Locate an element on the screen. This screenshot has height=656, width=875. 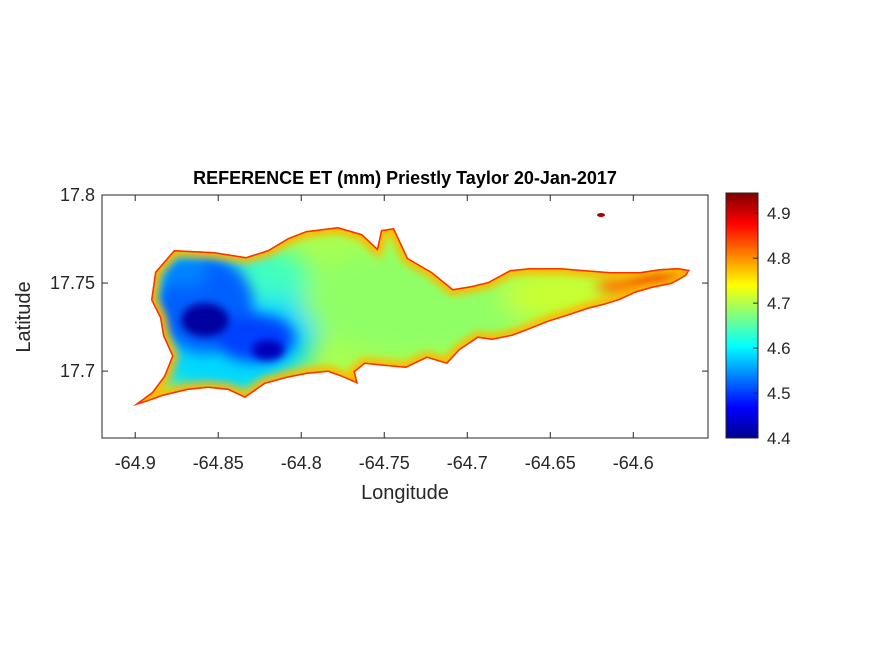
colorbar-tick-label: 4.8 is located at coordinates (779, 258).